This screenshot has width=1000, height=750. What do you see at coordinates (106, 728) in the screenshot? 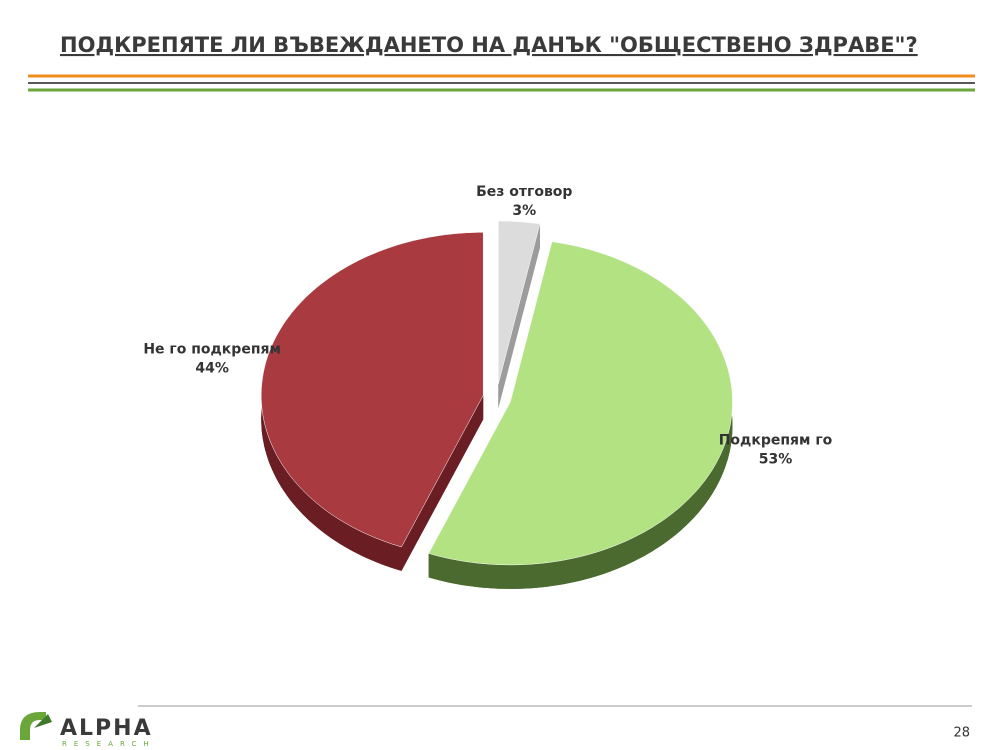
I see `logo-text: ALPHA` at bounding box center [106, 728].